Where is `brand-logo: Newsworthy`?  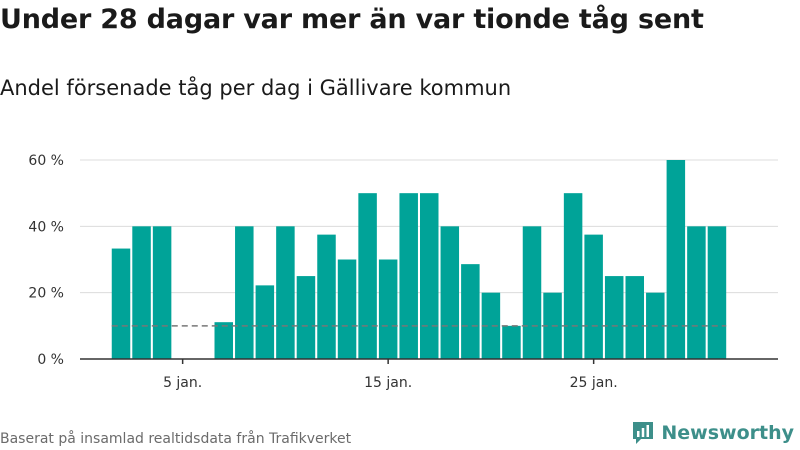 brand-logo: Newsworthy is located at coordinates (712, 433).